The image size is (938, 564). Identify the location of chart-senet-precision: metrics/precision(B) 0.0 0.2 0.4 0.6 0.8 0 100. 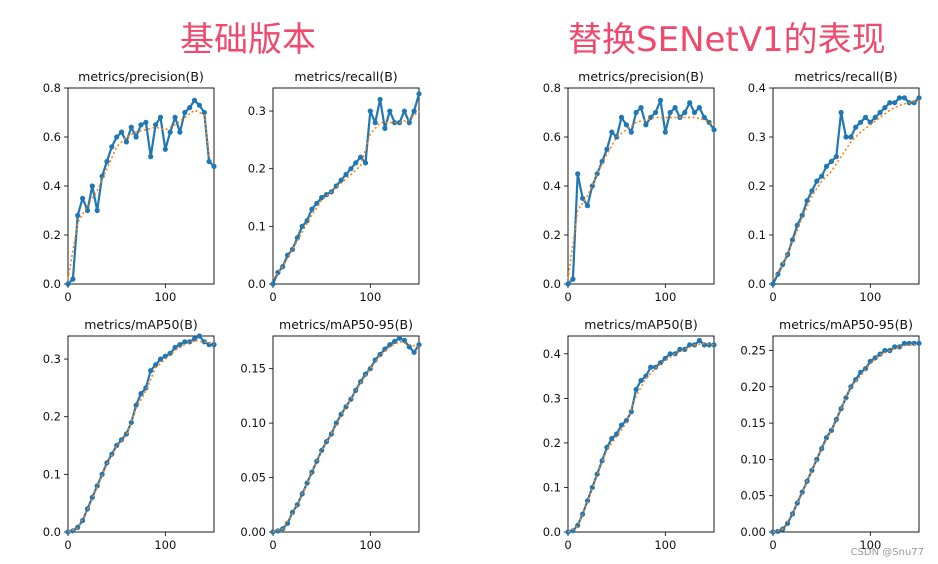
(630, 186).